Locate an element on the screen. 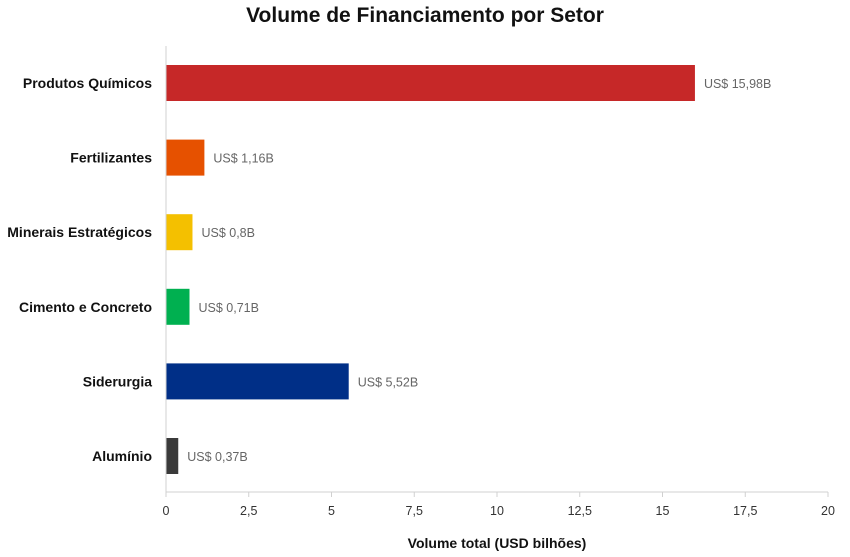 The image size is (850, 557). data-label: US$ 1,16B is located at coordinates (243, 159).